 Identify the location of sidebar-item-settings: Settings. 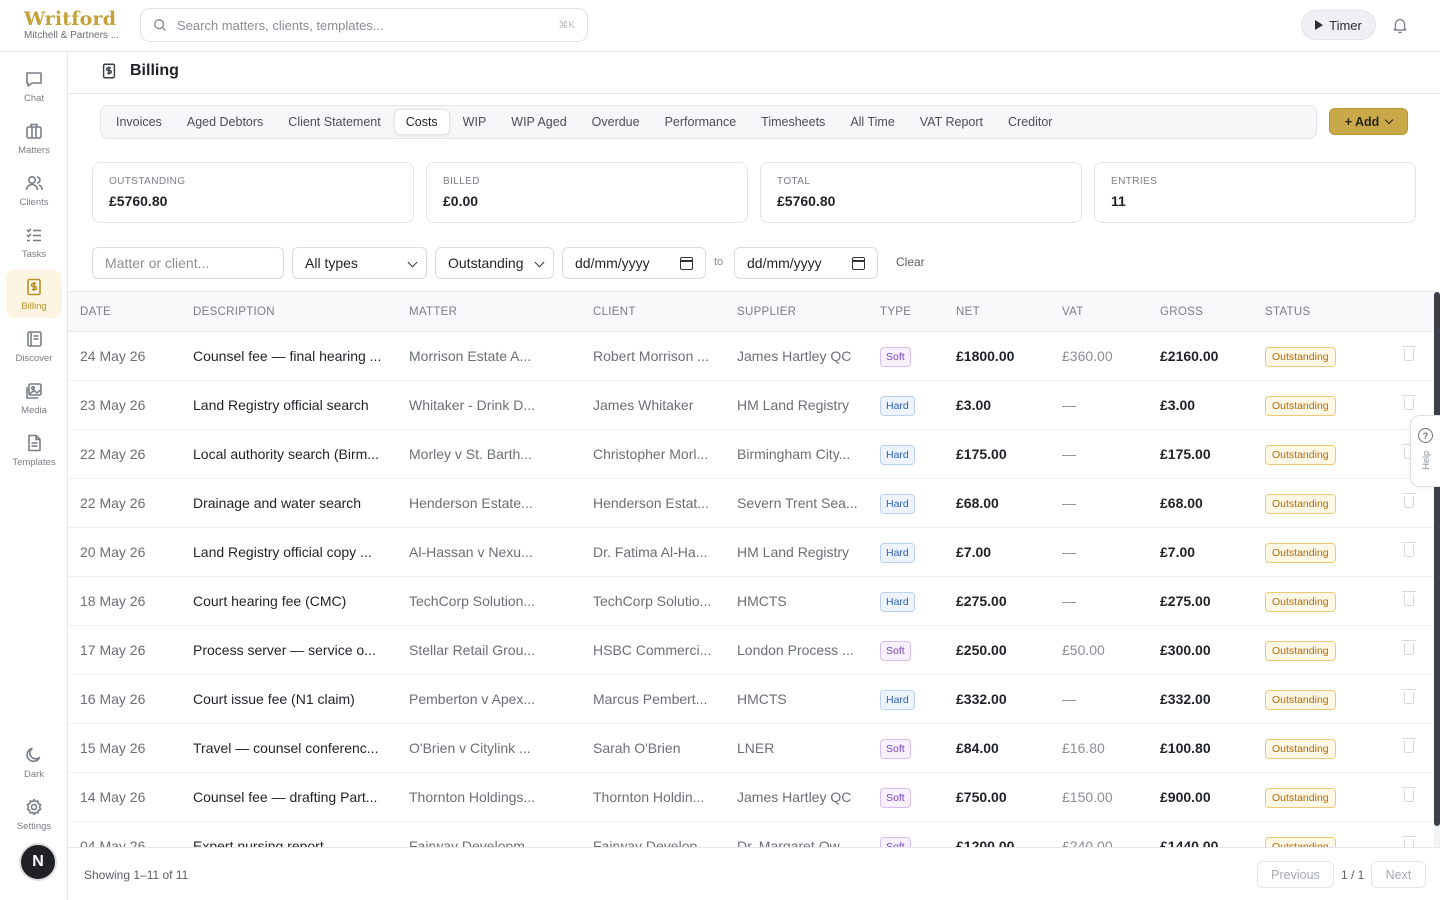
(34, 814).